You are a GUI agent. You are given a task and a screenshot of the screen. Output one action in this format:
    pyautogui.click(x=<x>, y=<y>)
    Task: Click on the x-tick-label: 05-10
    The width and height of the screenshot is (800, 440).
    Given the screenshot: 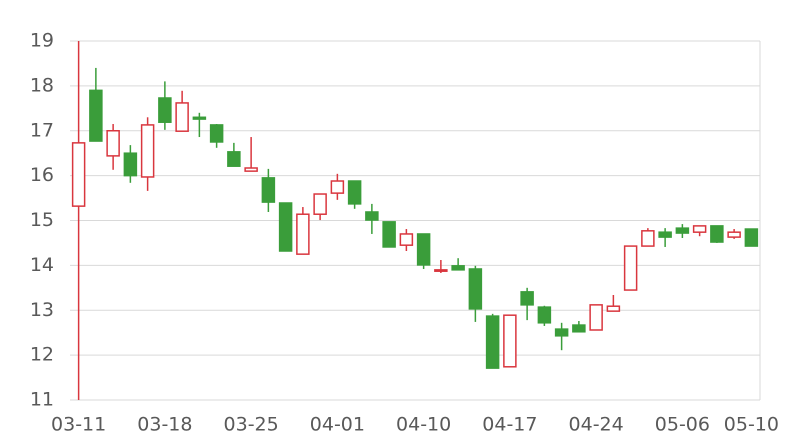 What is the action you would take?
    pyautogui.click(x=751, y=425)
    